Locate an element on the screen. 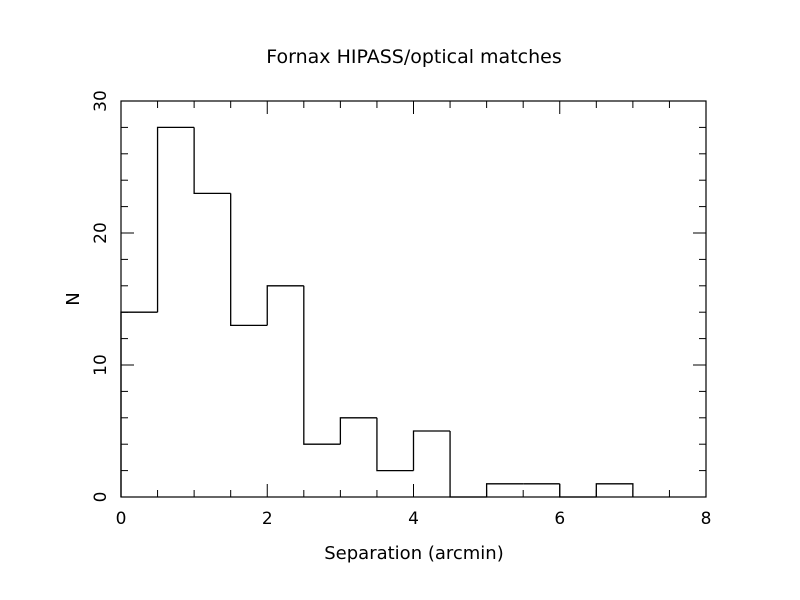 This screenshot has height=600, width=800. y-tick-label: 10 is located at coordinates (101, 365).